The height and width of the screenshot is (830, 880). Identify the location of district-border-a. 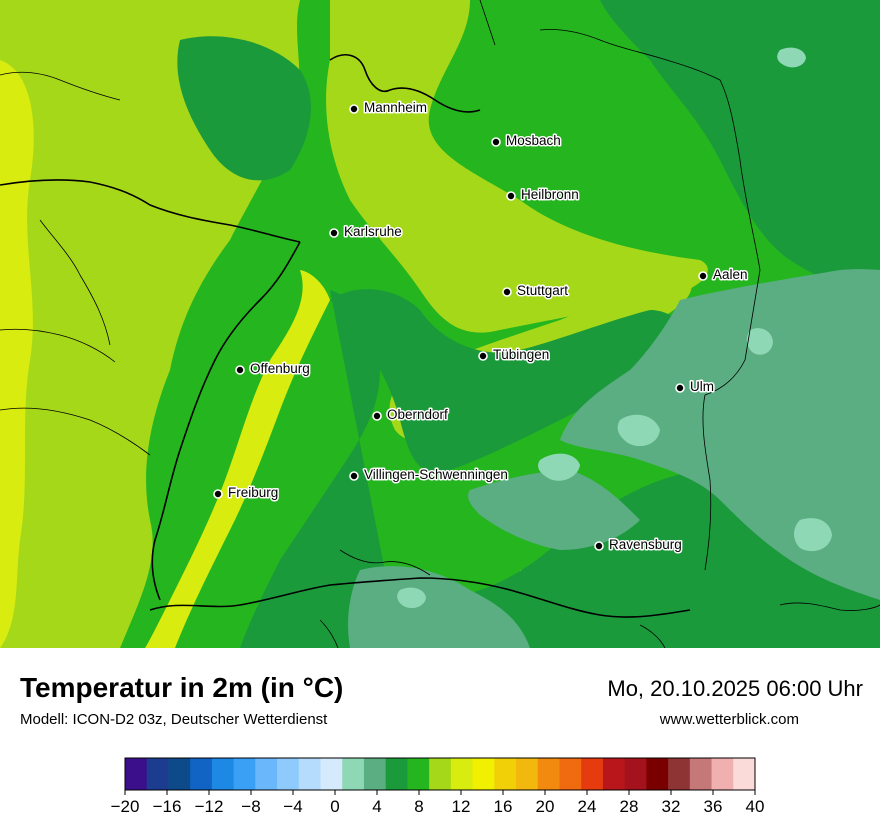
(60, 86).